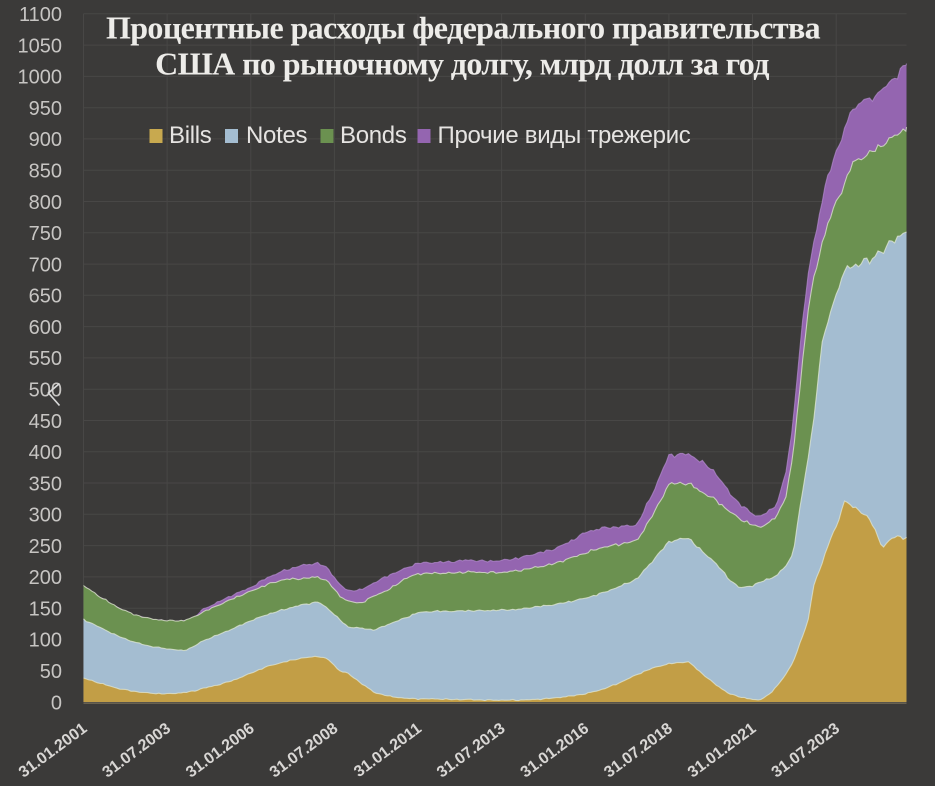 The height and width of the screenshot is (786, 935). Describe the element at coordinates (45, 109) in the screenshot. I see `svg-text: 950` at that location.